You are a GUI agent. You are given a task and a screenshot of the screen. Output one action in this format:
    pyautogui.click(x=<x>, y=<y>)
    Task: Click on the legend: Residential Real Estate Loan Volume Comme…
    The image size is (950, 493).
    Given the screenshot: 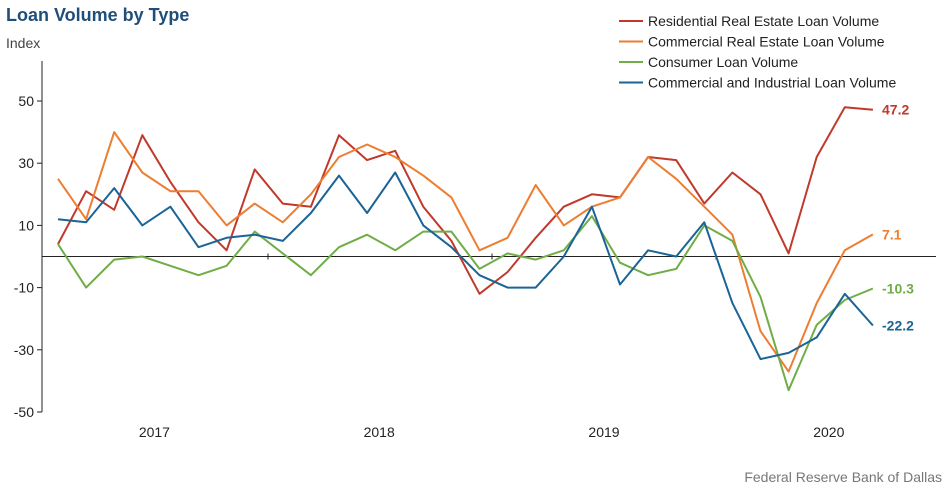 What is the action you would take?
    pyautogui.click(x=757, y=52)
    